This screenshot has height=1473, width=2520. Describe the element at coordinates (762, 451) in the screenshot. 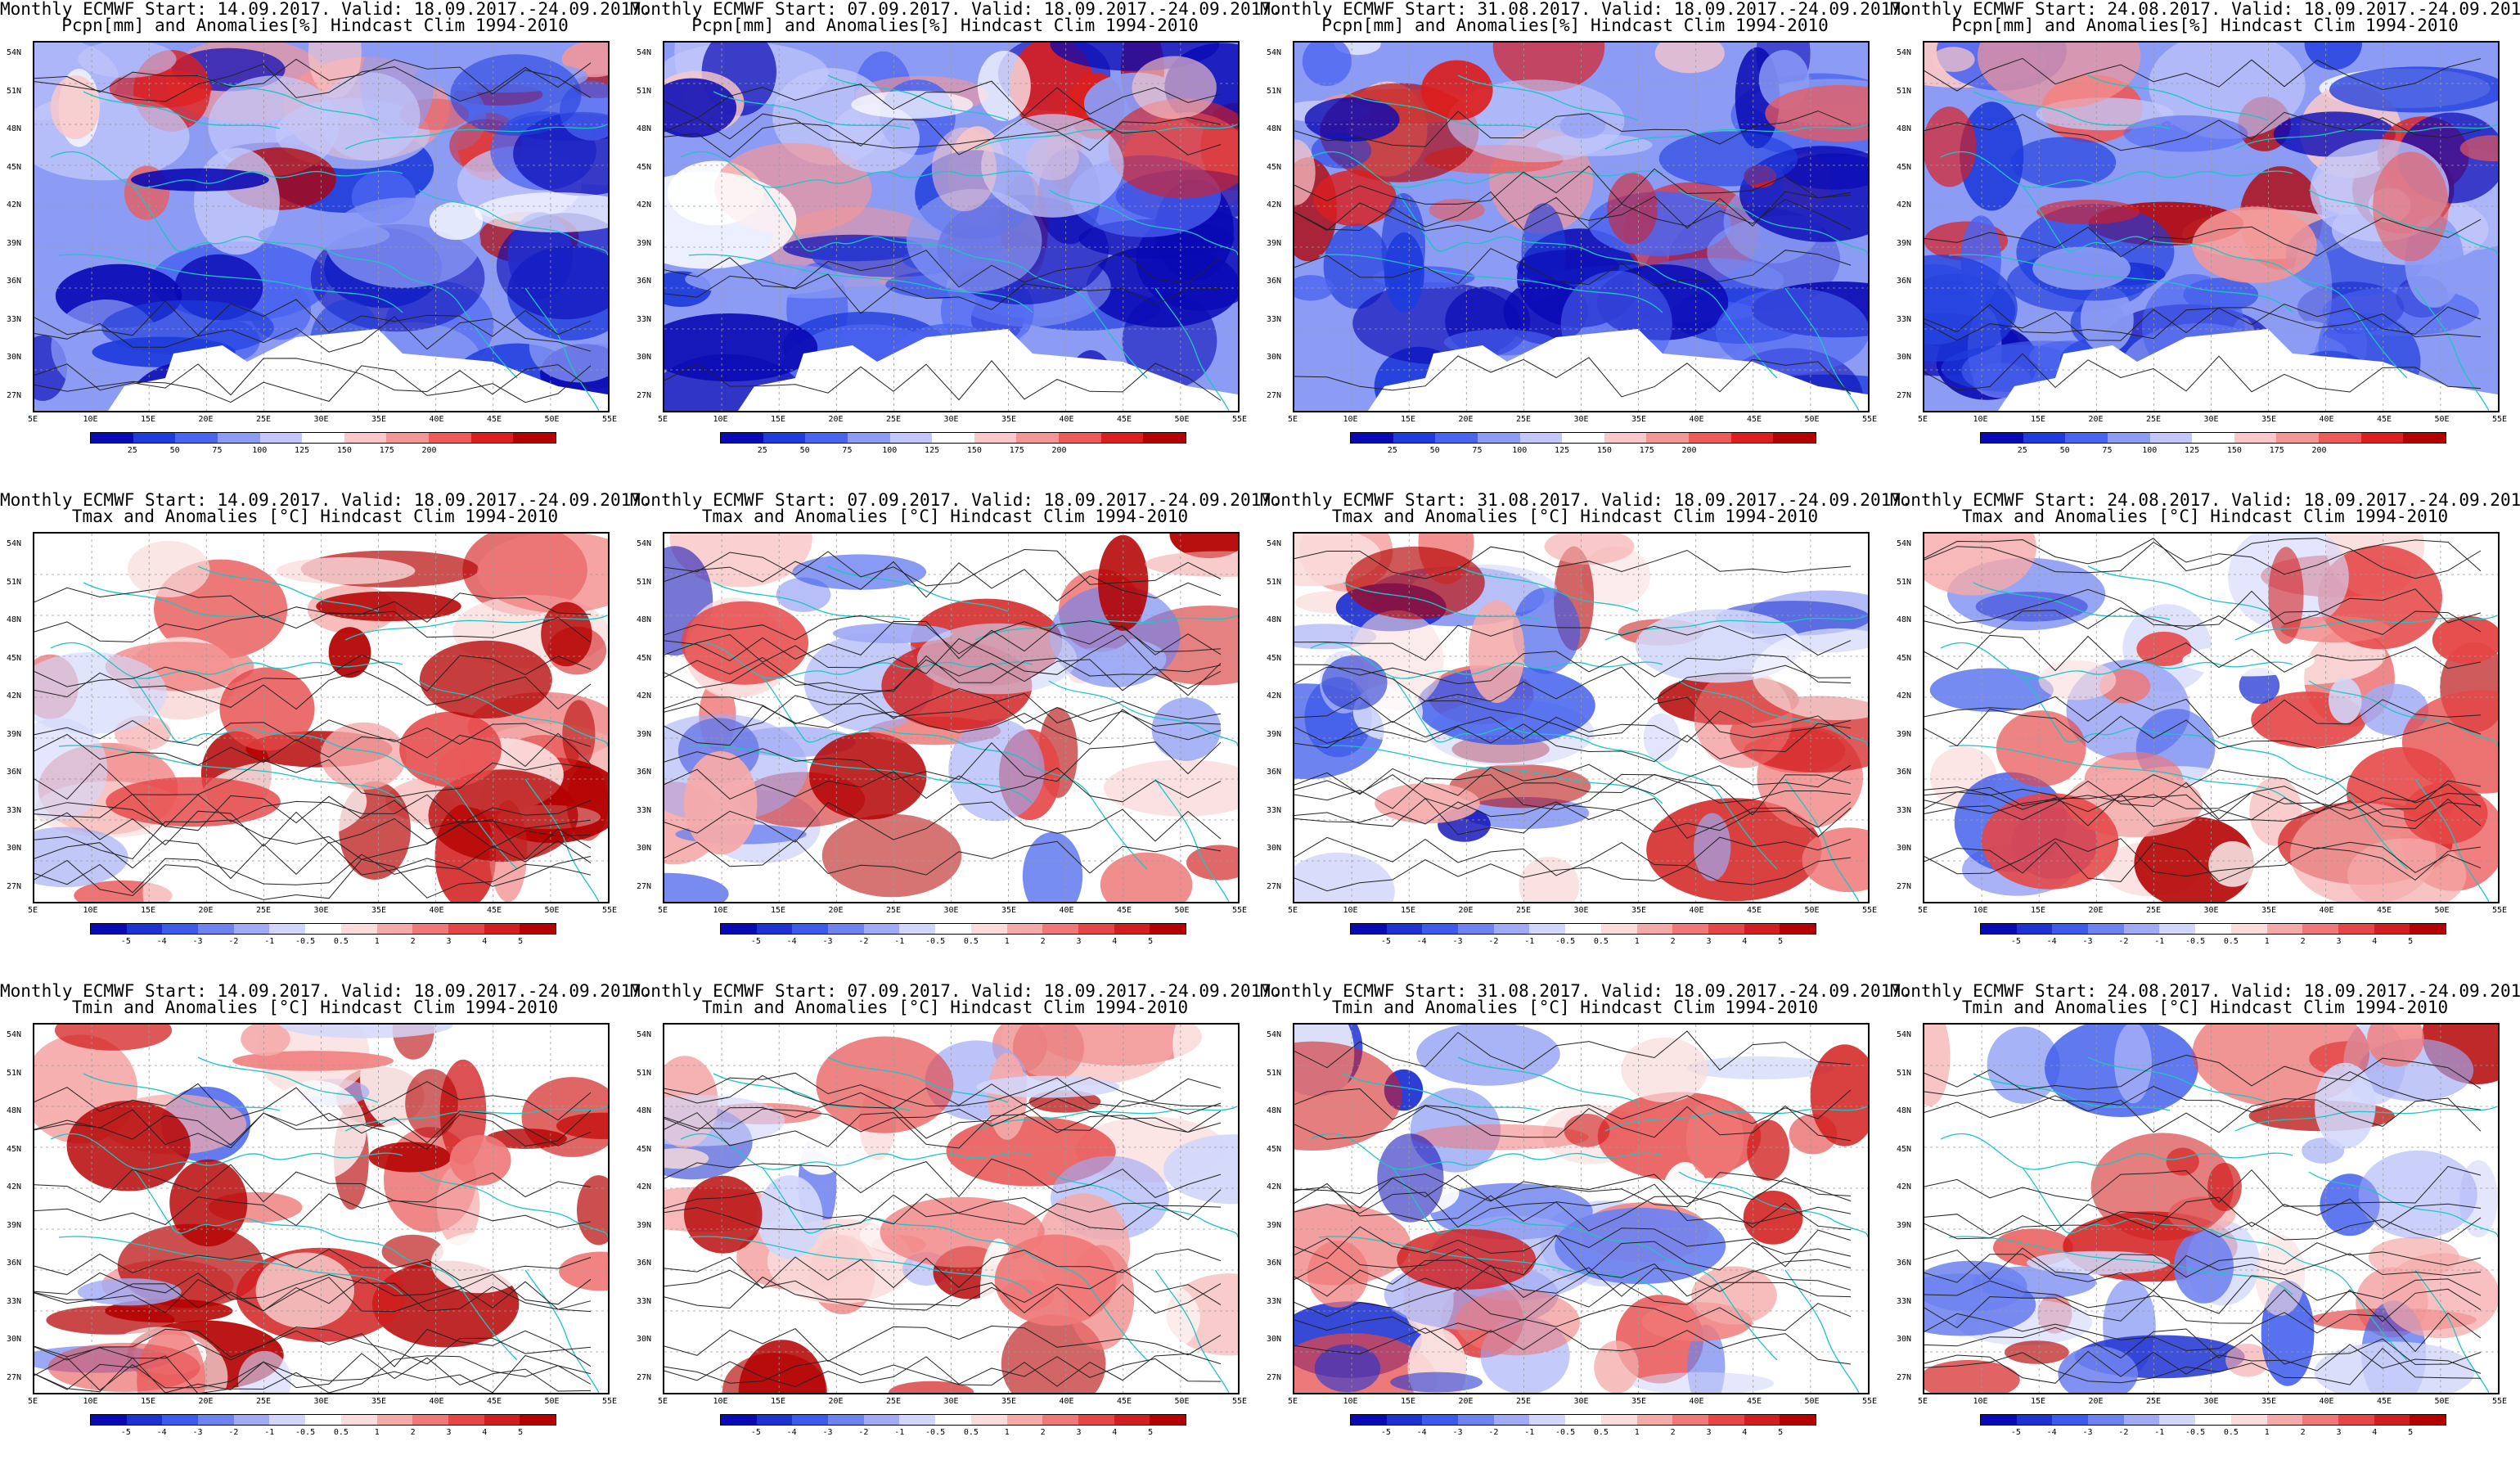

I see `colorbar-tick-label: 25` at that location.